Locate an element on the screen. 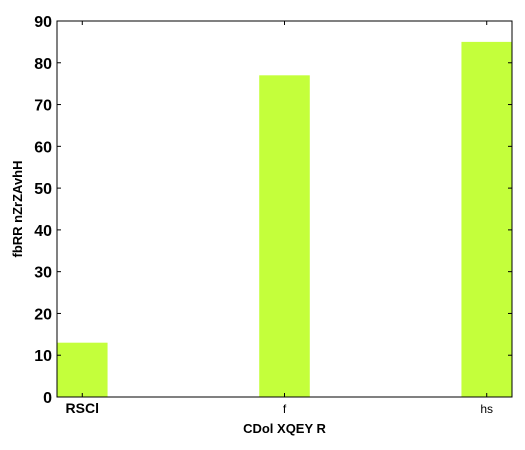  bar-hs is located at coordinates (486, 219).